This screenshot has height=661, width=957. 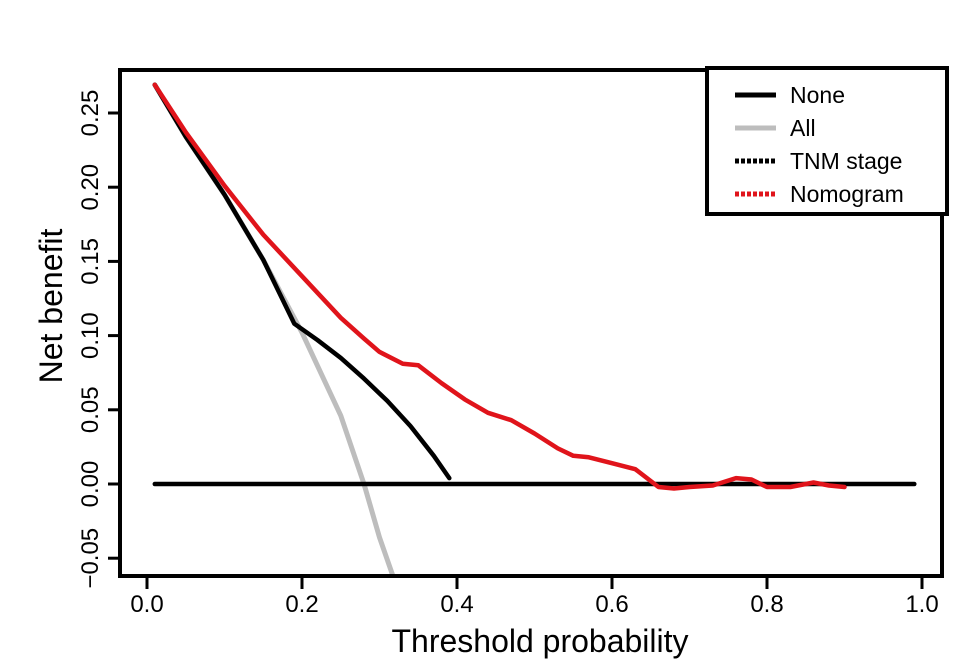 I want to click on x-tick-label: 0.0, so click(x=146, y=604).